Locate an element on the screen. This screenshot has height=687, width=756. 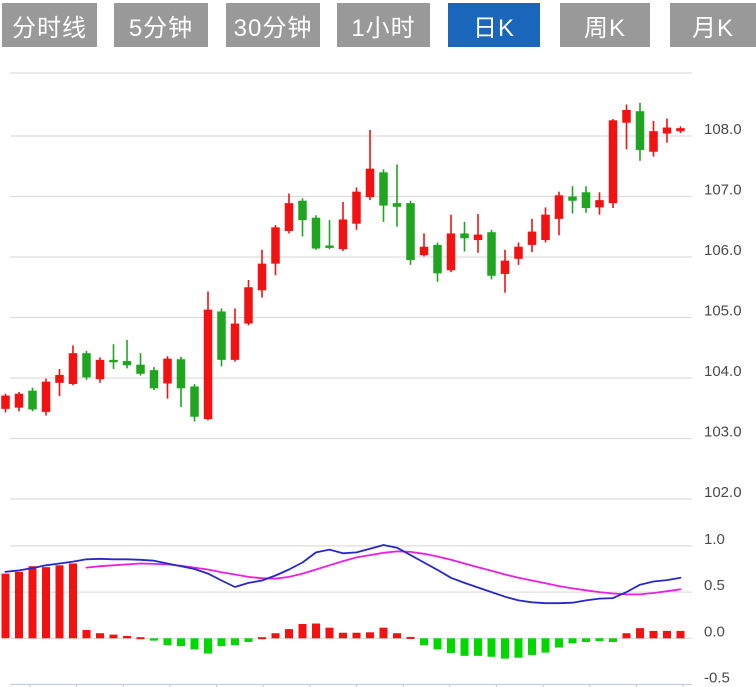
timeframe-tabbar: 分时线 5分钟 30分钟 1小时 日K 周K 月K is located at coordinates (378, 25).